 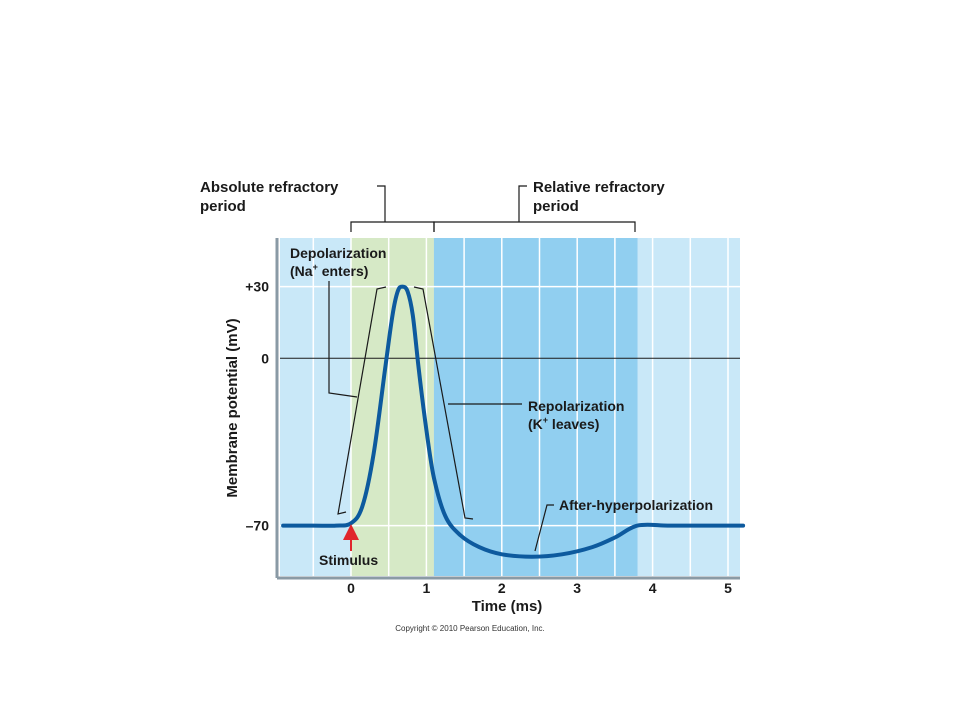 I want to click on x-tick-label: 3, so click(x=577, y=588).